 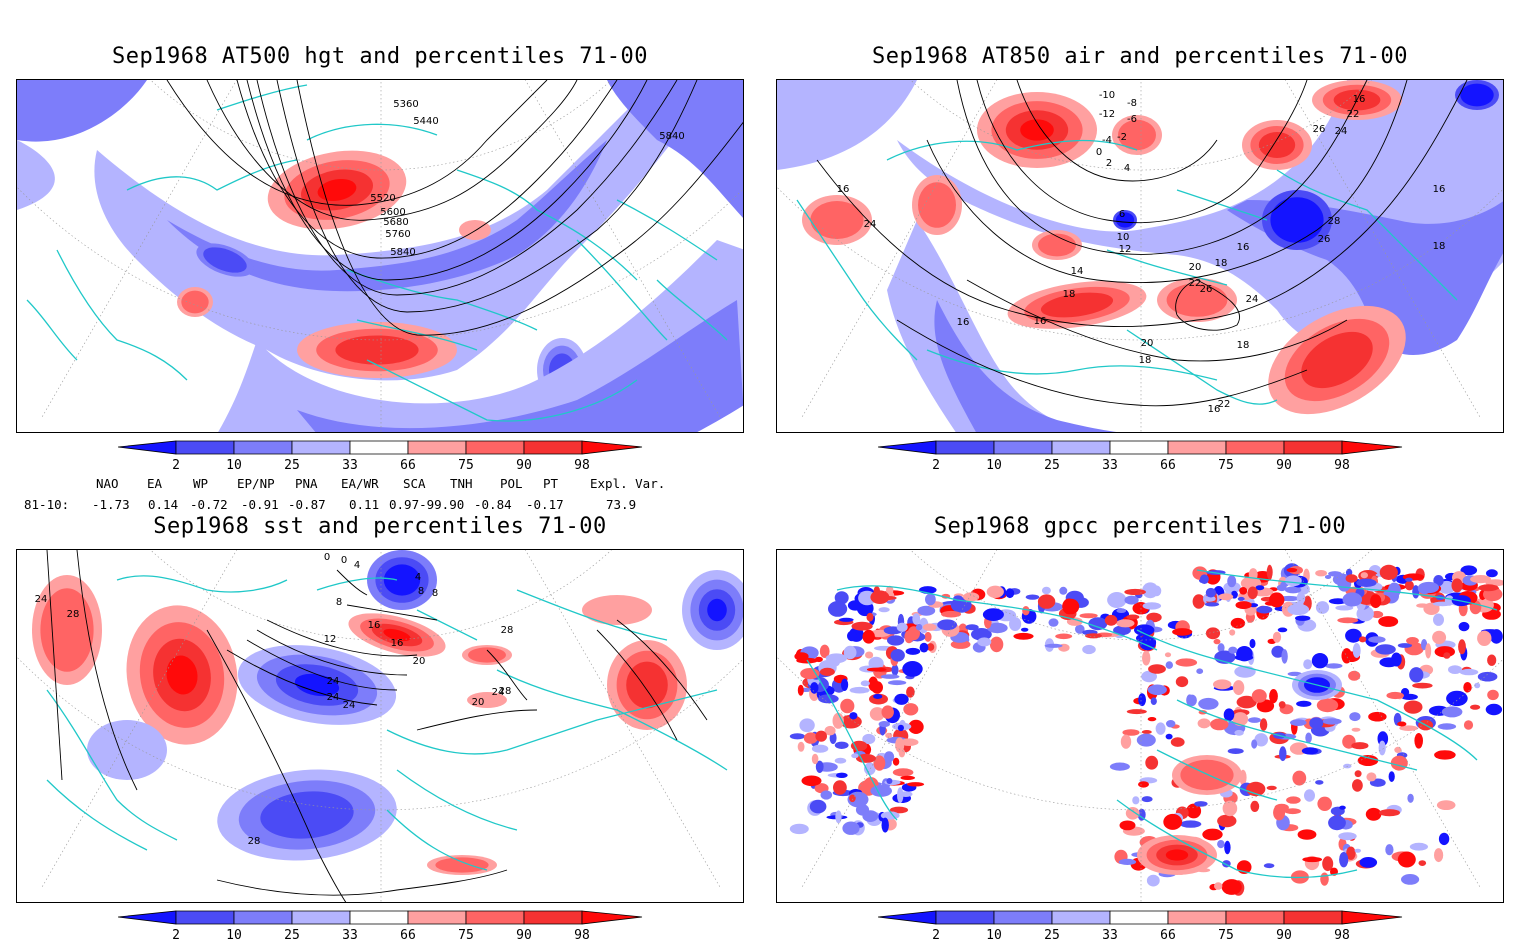 What do you see at coordinates (201, 483) in the screenshot?
I see `index-header-wp: WP` at bounding box center [201, 483].